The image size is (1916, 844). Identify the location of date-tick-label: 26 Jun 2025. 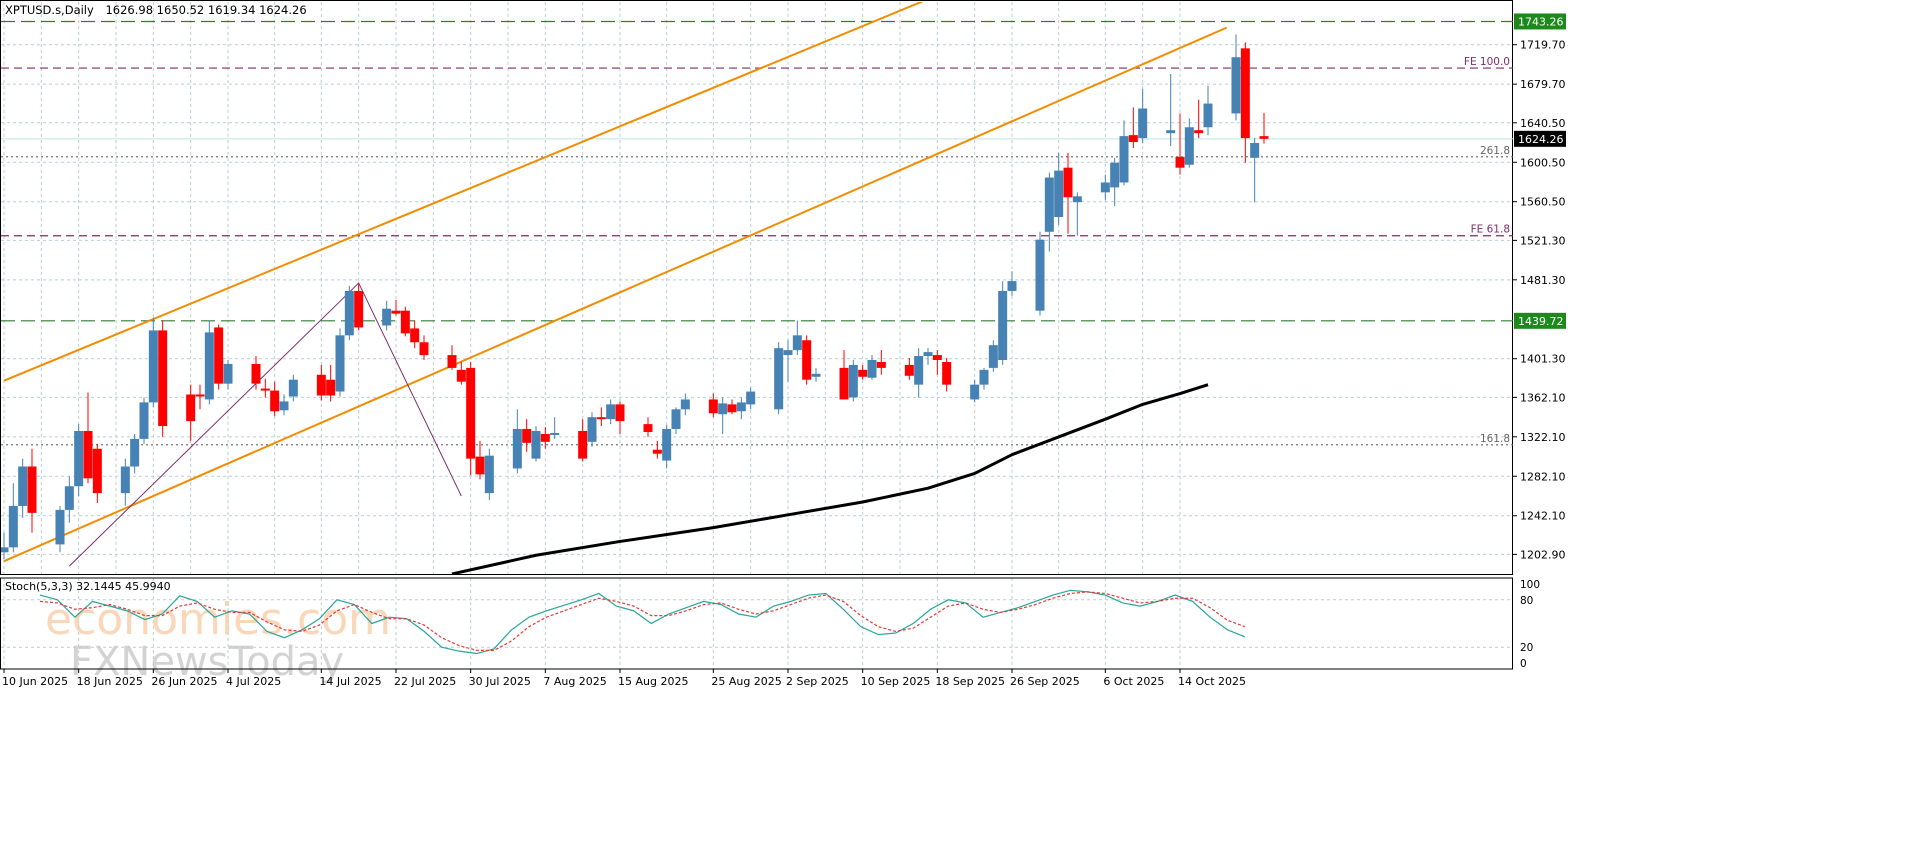
(184, 681).